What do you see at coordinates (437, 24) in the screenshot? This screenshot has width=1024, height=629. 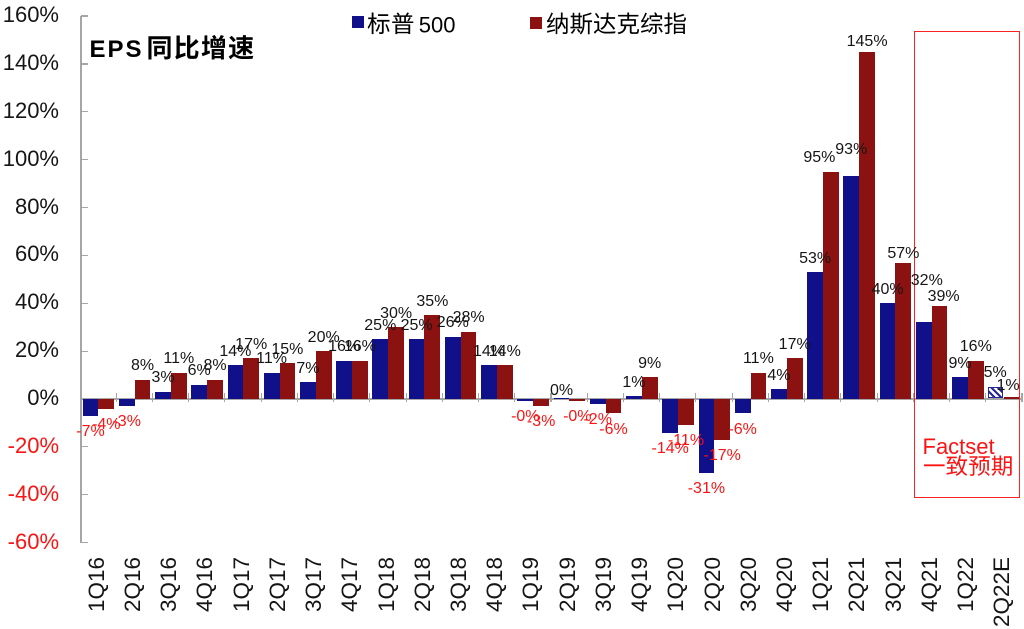 I see `svg-text: 500` at bounding box center [437, 24].